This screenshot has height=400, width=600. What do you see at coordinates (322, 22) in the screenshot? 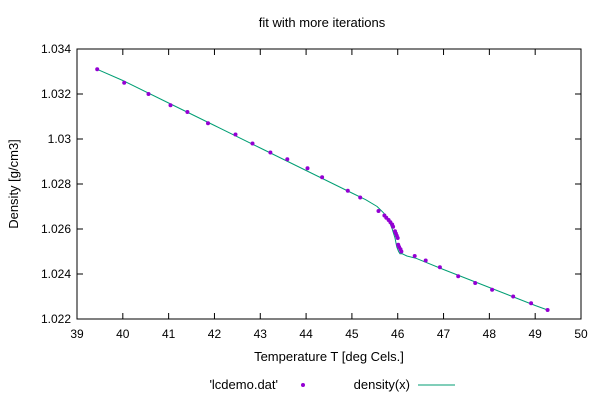
I see `chart-title: fit with more iterations` at bounding box center [322, 22].